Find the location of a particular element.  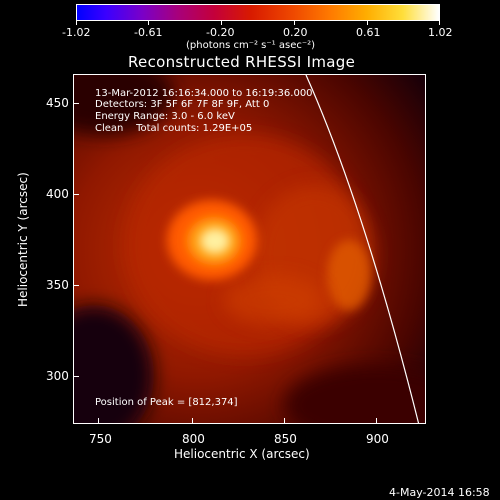

clean-annotation: Clean Total counts: 1.29E+05 is located at coordinates (174, 128).